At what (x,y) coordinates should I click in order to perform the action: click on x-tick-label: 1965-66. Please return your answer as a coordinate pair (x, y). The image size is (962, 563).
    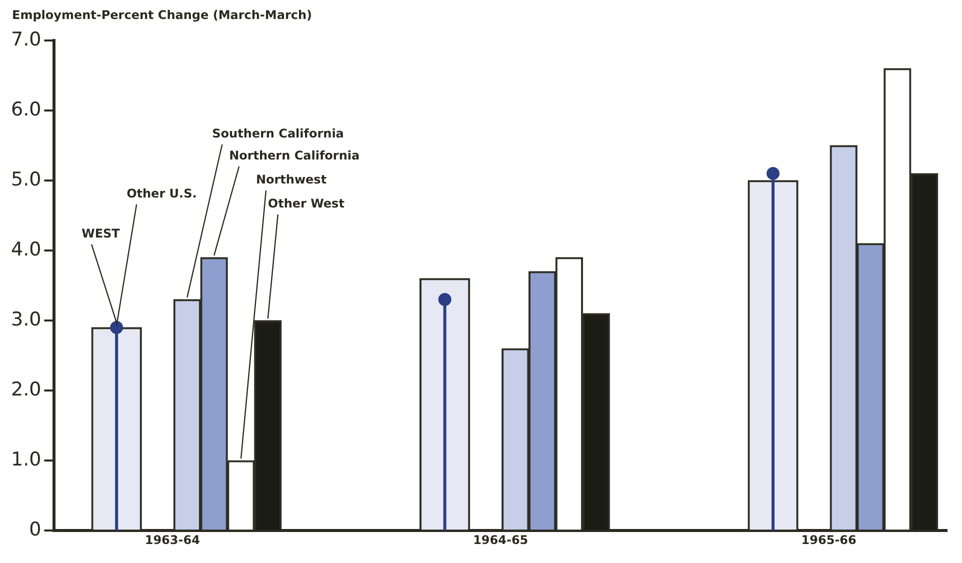
    Looking at the image, I should click on (828, 539).